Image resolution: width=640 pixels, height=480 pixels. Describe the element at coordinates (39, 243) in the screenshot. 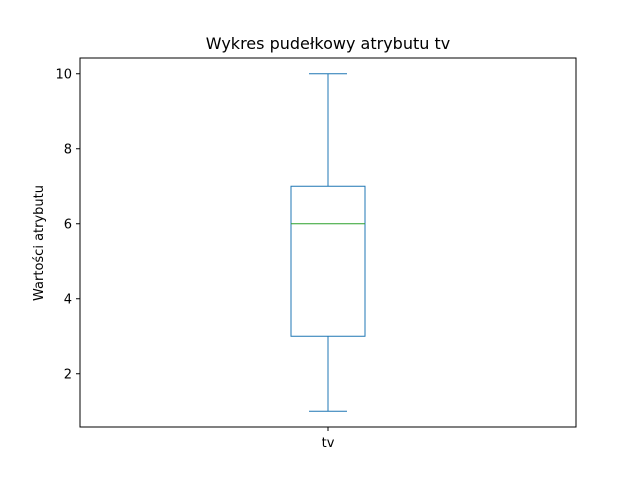

I see `y-axis-label: Wartości atrybutu` at that location.